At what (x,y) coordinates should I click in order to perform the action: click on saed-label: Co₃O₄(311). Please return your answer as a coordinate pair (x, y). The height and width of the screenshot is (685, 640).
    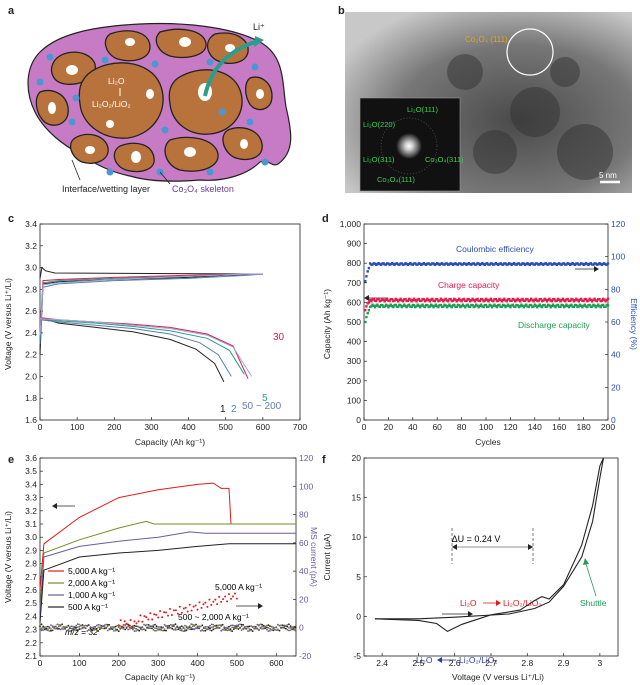
    Looking at the image, I should click on (444, 159).